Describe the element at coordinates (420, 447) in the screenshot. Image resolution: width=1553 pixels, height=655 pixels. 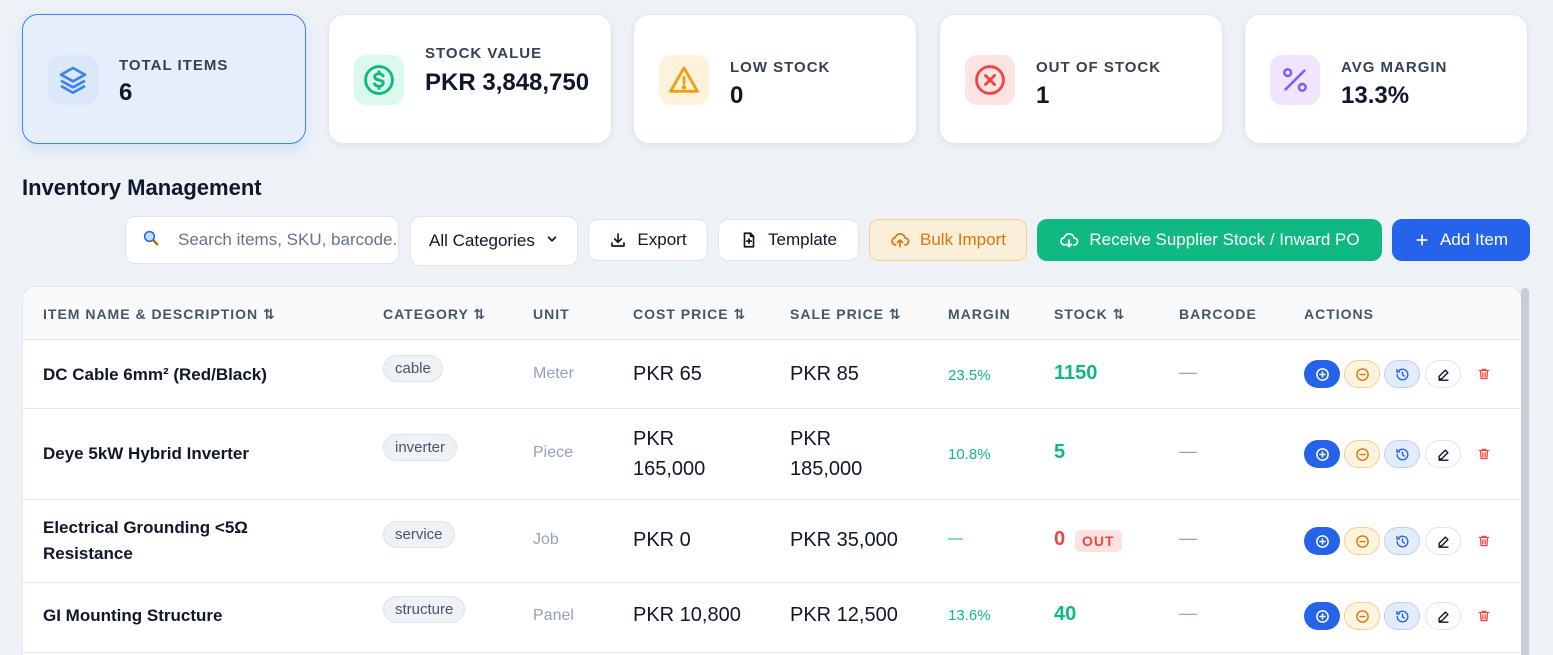
I see `category-badge: inverter` at that location.